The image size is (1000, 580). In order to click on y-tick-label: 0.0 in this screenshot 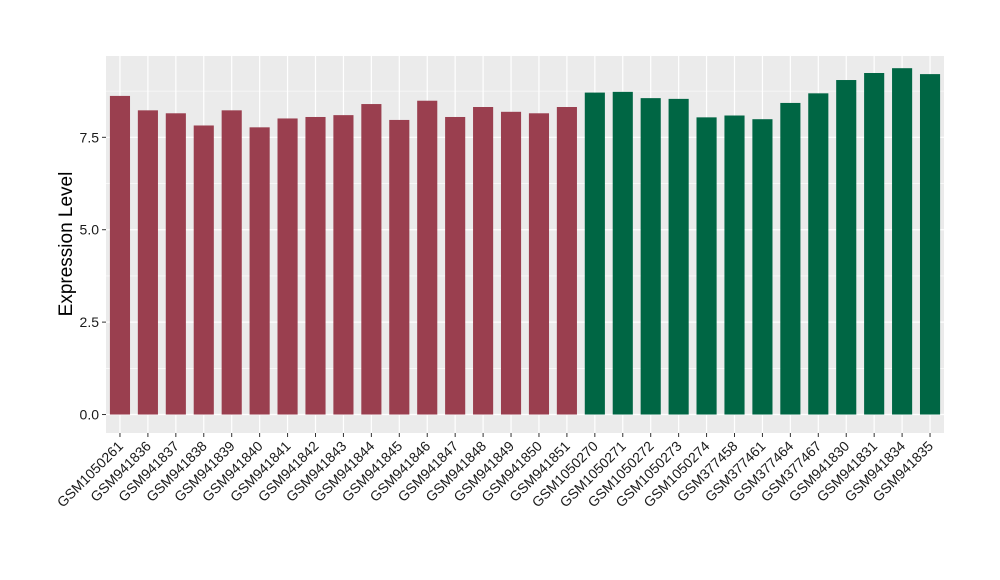, I will do `click(90, 415)`.